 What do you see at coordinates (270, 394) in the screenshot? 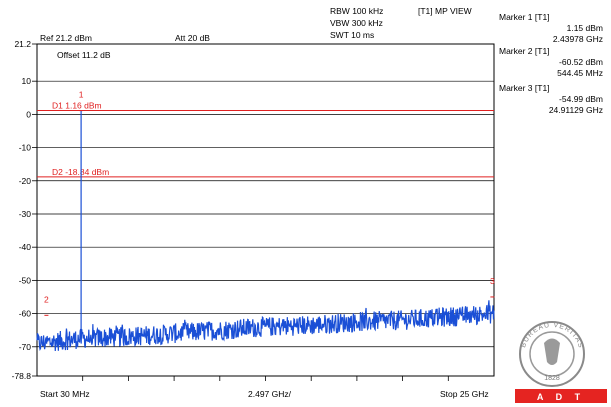
I see `span-per-division-label: 2.497 GHz/` at bounding box center [270, 394].